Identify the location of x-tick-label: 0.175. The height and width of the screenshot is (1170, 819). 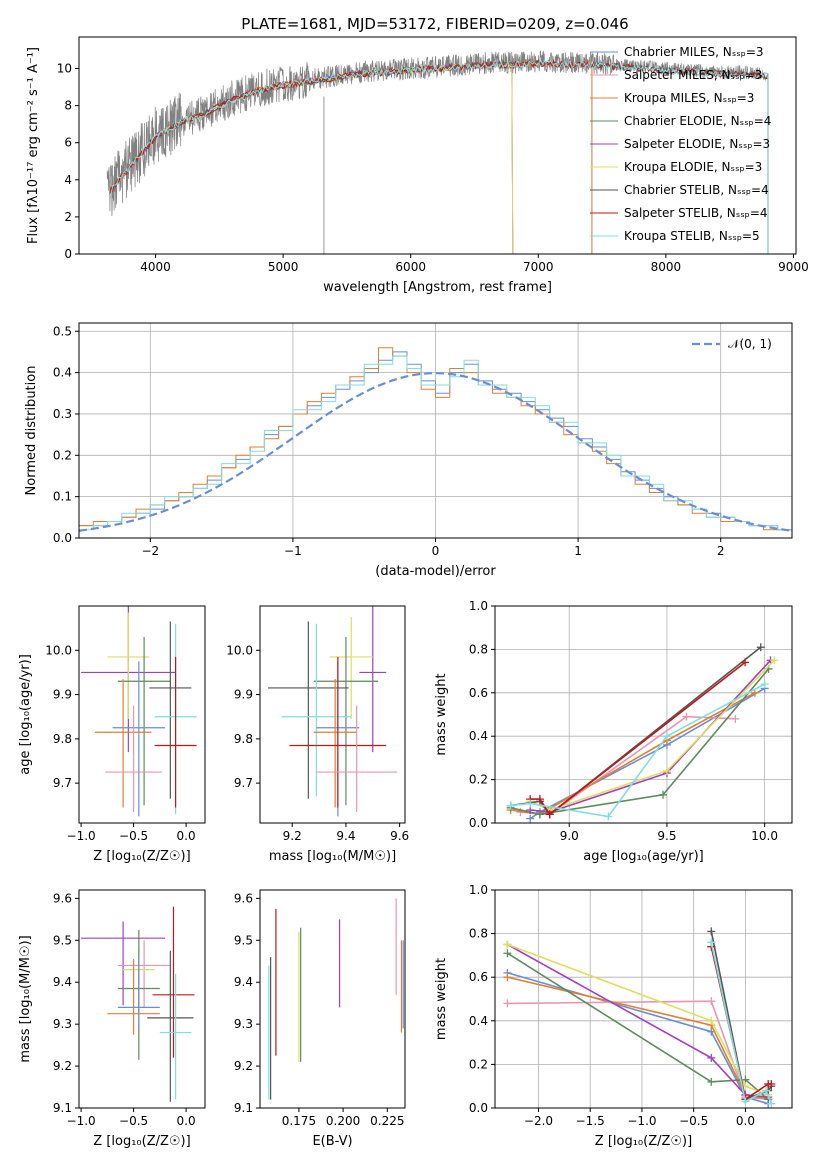
(299, 1121).